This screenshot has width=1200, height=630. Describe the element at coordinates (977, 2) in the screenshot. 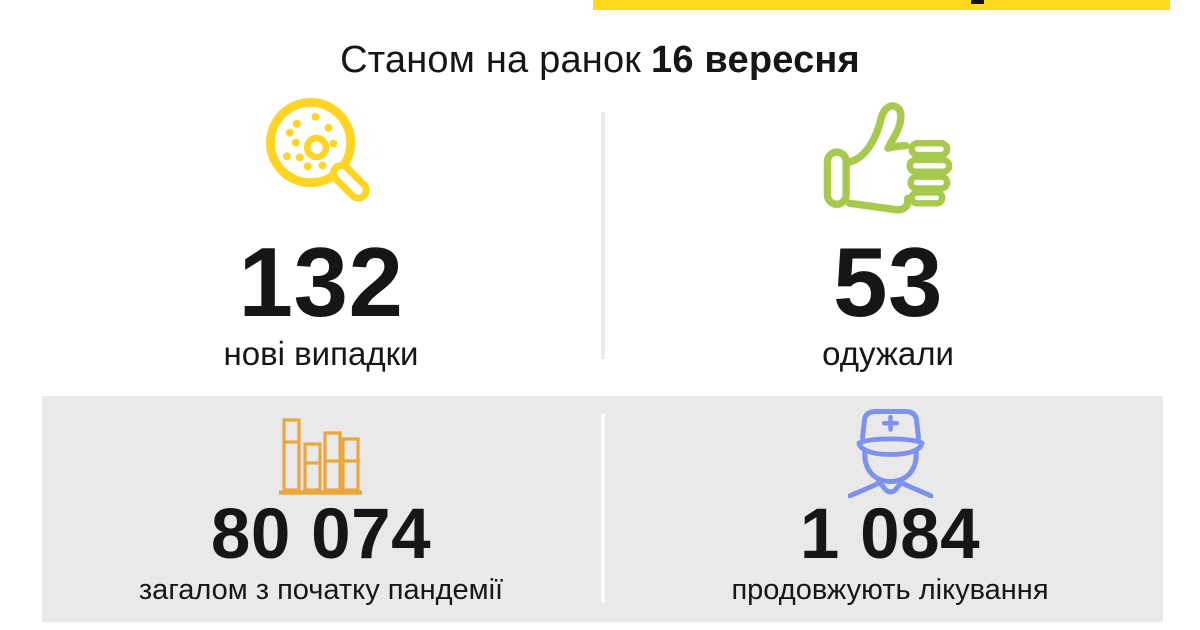

I see `cropped-text-mark` at that location.